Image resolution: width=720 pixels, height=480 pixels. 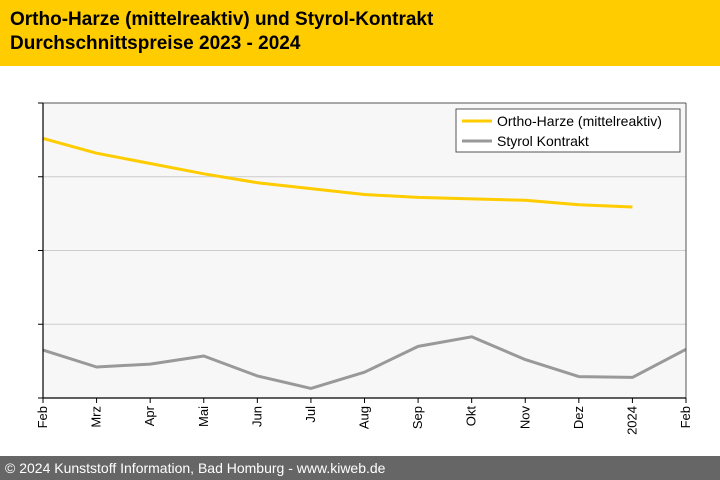 I want to click on x-tick-label-13: Feb, so click(x=685, y=417).